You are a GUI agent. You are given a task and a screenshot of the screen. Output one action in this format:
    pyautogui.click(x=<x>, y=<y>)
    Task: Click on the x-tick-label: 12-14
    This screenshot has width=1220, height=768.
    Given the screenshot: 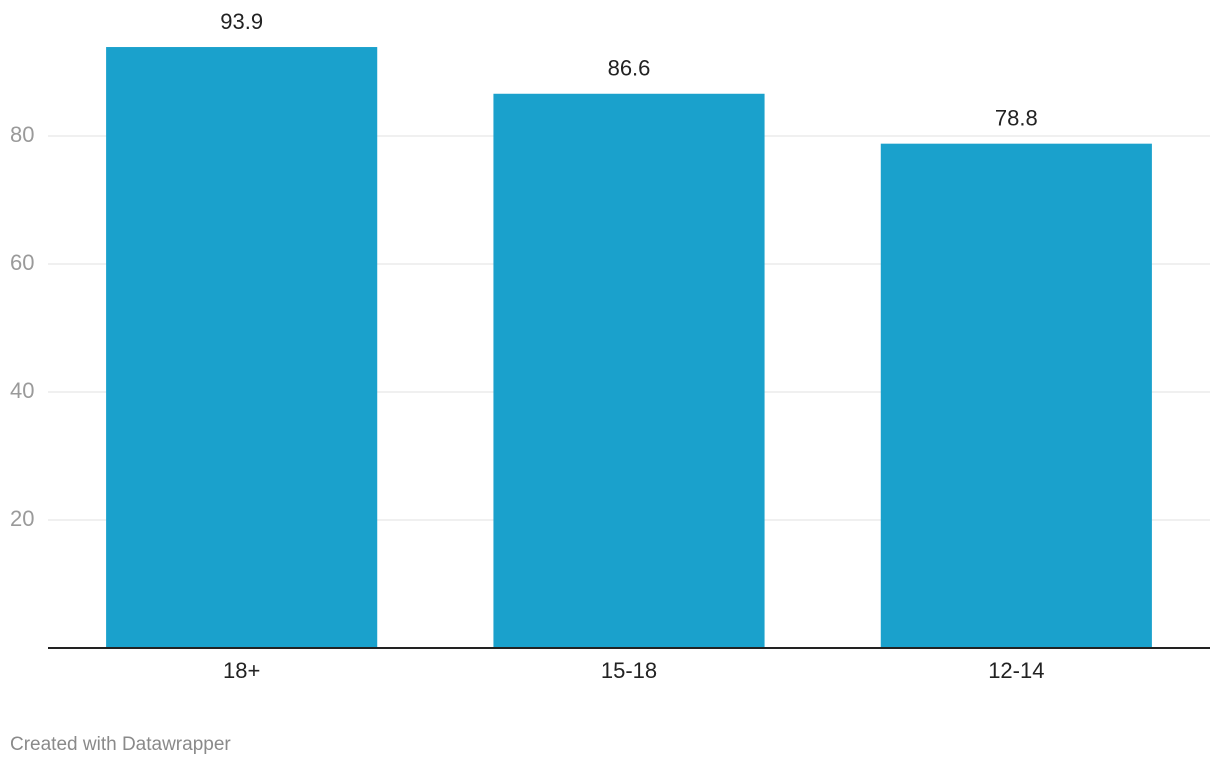 What is the action you would take?
    pyautogui.click(x=1016, y=670)
    